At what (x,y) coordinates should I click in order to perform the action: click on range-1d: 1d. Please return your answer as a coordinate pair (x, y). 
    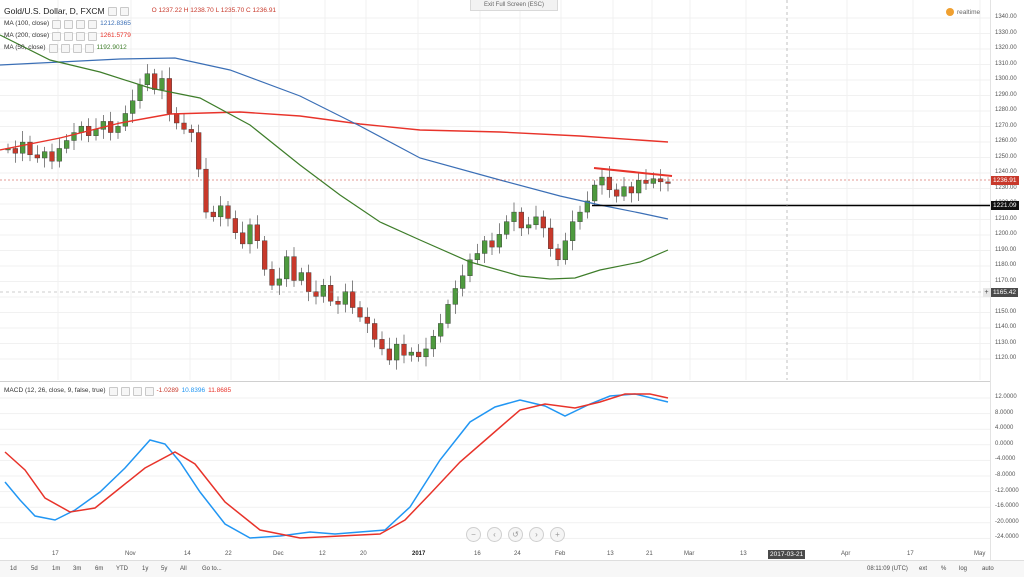
    Looking at the image, I should click on (13, 569).